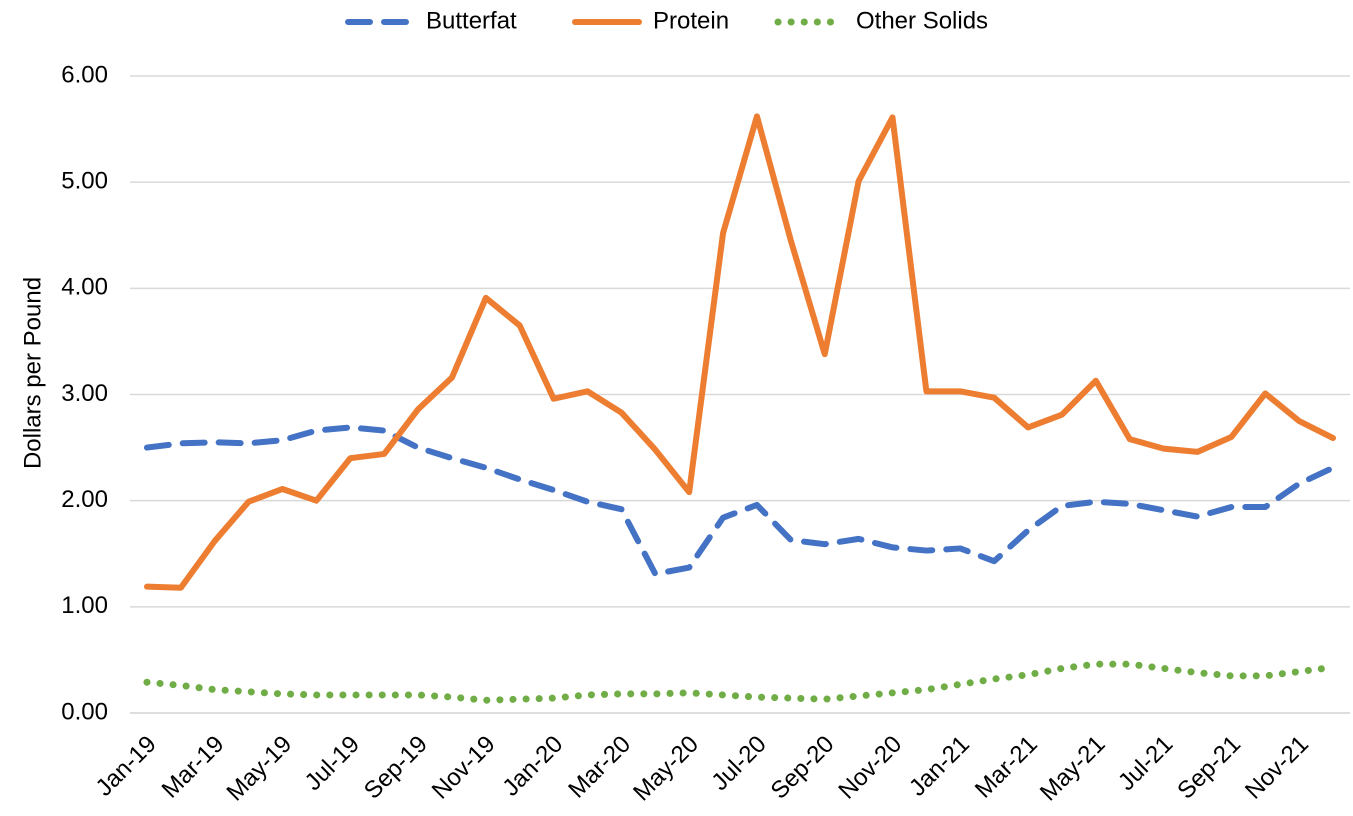 This screenshot has height=816, width=1353. I want to click on y-axis-label: Dollars per Pound, so click(32, 373).